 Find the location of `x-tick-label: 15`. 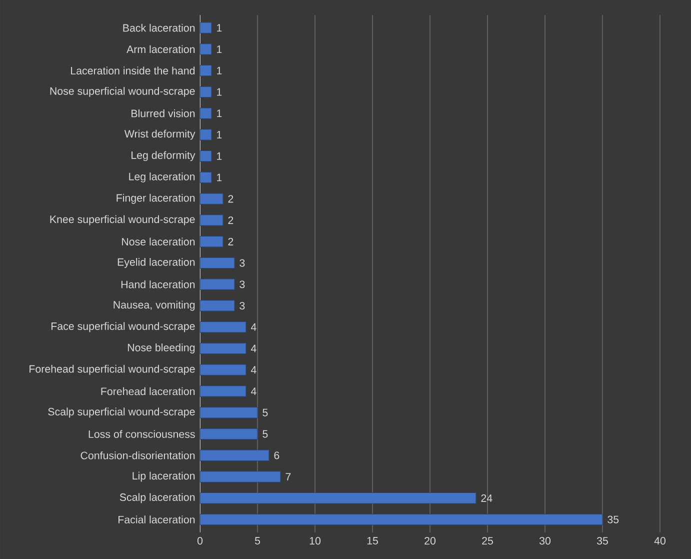

x-tick-label: 15 is located at coordinates (372, 540).